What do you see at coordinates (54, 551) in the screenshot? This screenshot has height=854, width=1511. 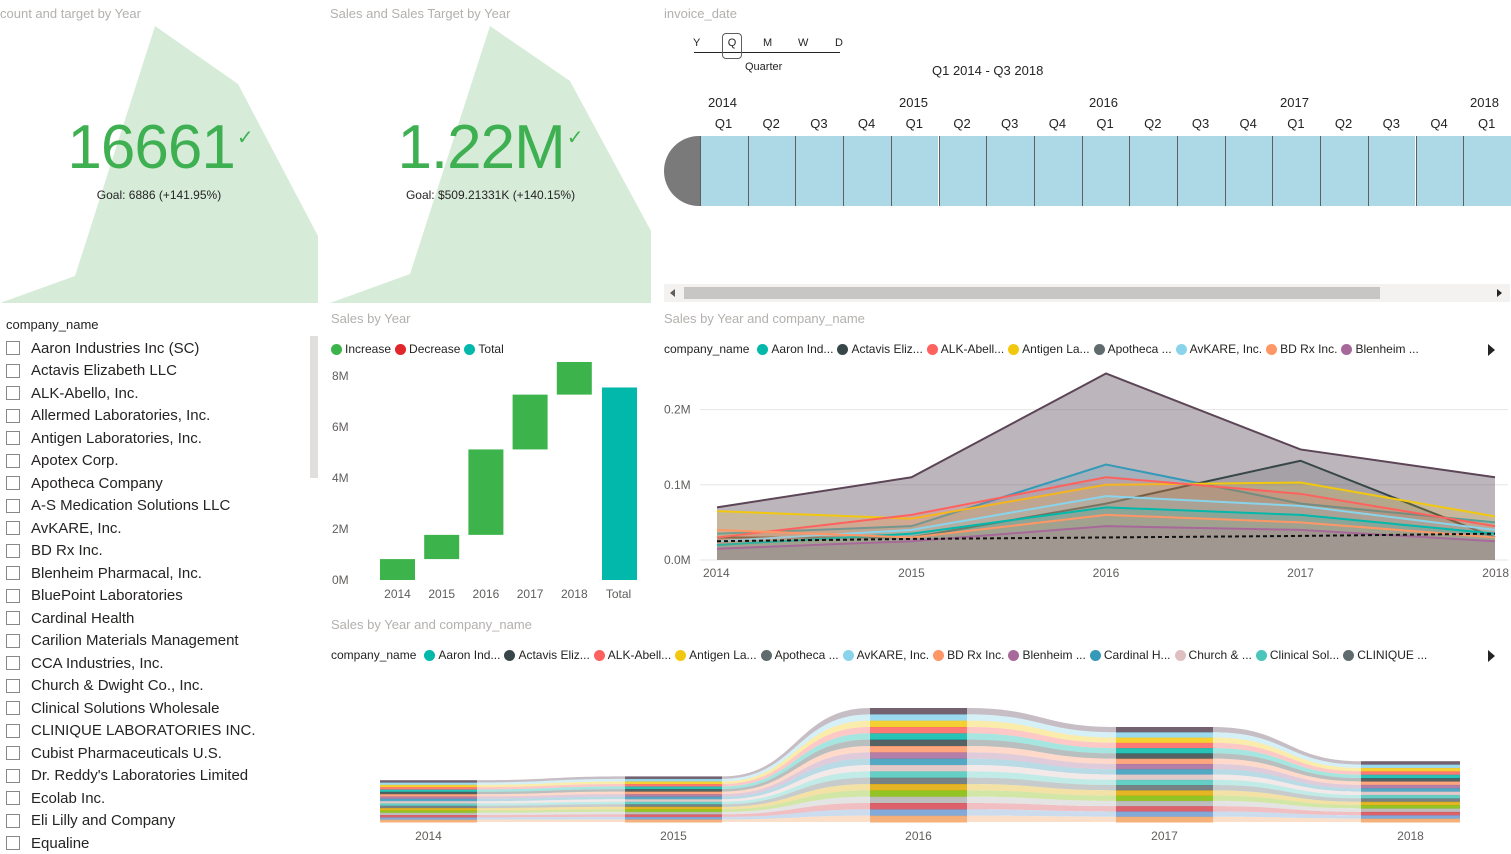 I see `slicer-item: BD Rx Inc.` at bounding box center [54, 551].